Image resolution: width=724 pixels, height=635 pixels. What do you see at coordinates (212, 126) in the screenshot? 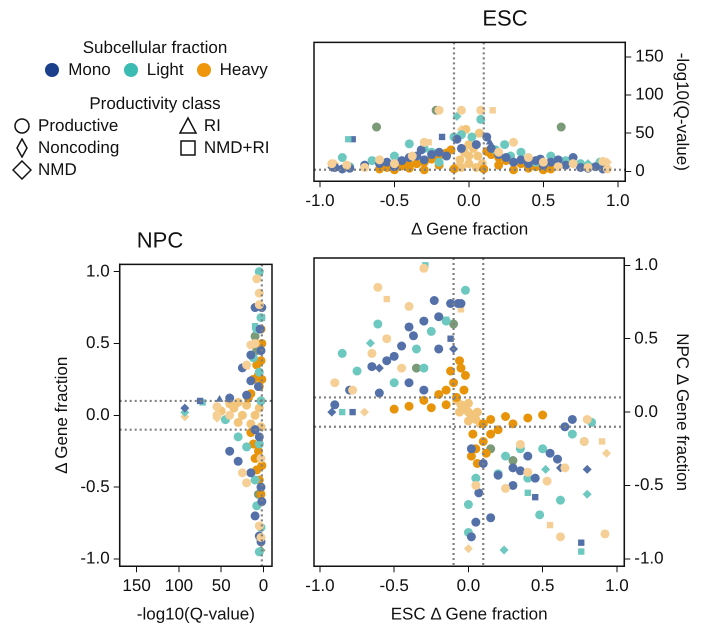
I see `text: RI` at bounding box center [212, 126].